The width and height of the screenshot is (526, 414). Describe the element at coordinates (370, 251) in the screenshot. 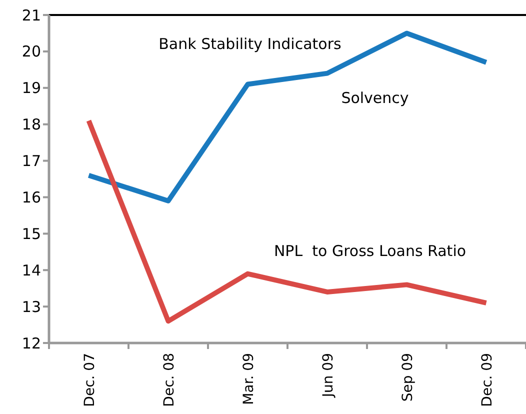

I see `series-label: NPL to Gross Loans Ratio` at that location.